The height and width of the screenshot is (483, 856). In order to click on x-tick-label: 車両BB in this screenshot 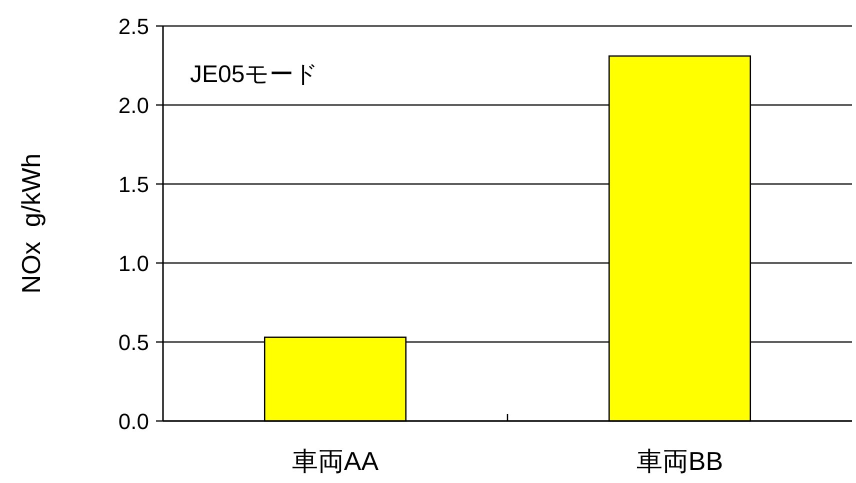, I will do `click(680, 461)`.